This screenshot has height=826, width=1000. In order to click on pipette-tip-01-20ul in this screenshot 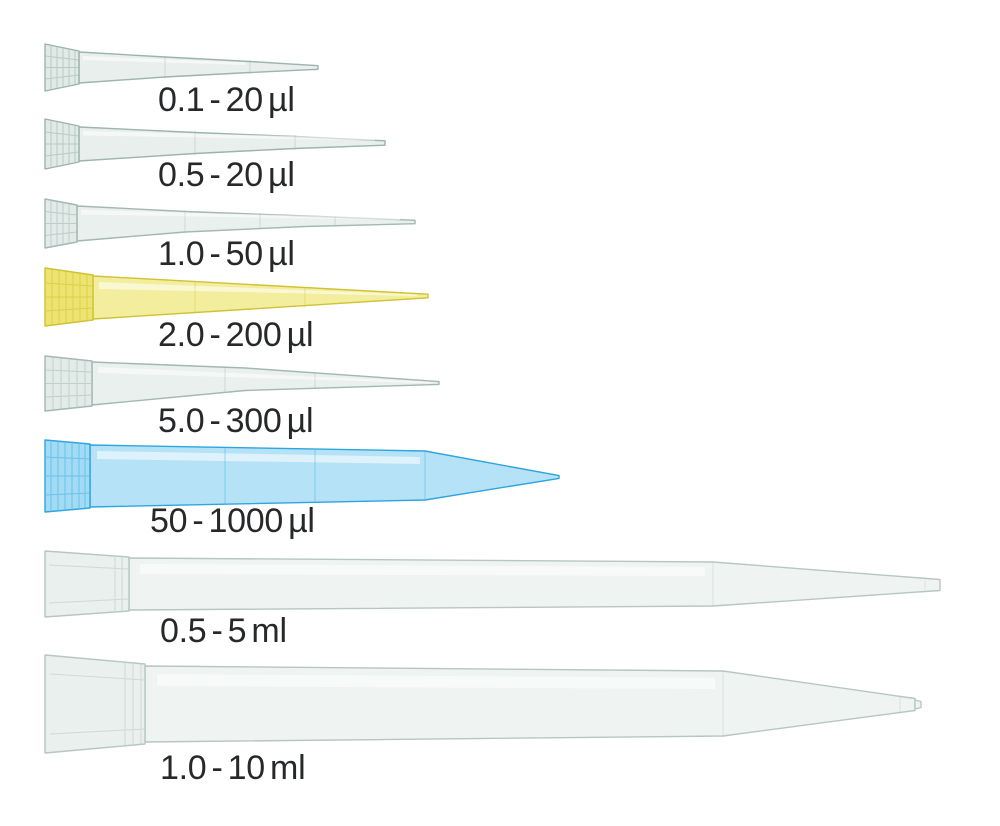, I will do `click(181, 67)`.